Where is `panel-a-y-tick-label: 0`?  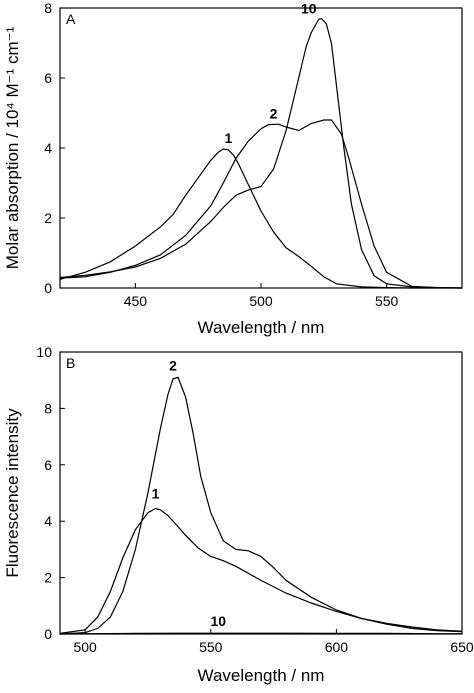 panel-a-y-tick-label: 0 is located at coordinates (48, 288).